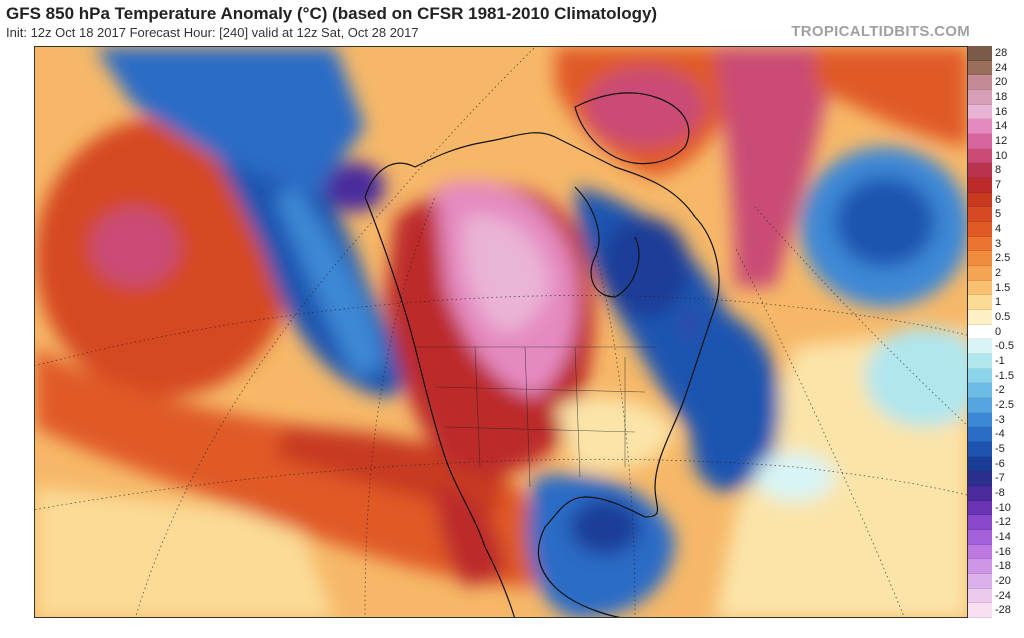 The width and height of the screenshot is (1024, 638). I want to click on legend-row: -0.5, so click(995, 346).